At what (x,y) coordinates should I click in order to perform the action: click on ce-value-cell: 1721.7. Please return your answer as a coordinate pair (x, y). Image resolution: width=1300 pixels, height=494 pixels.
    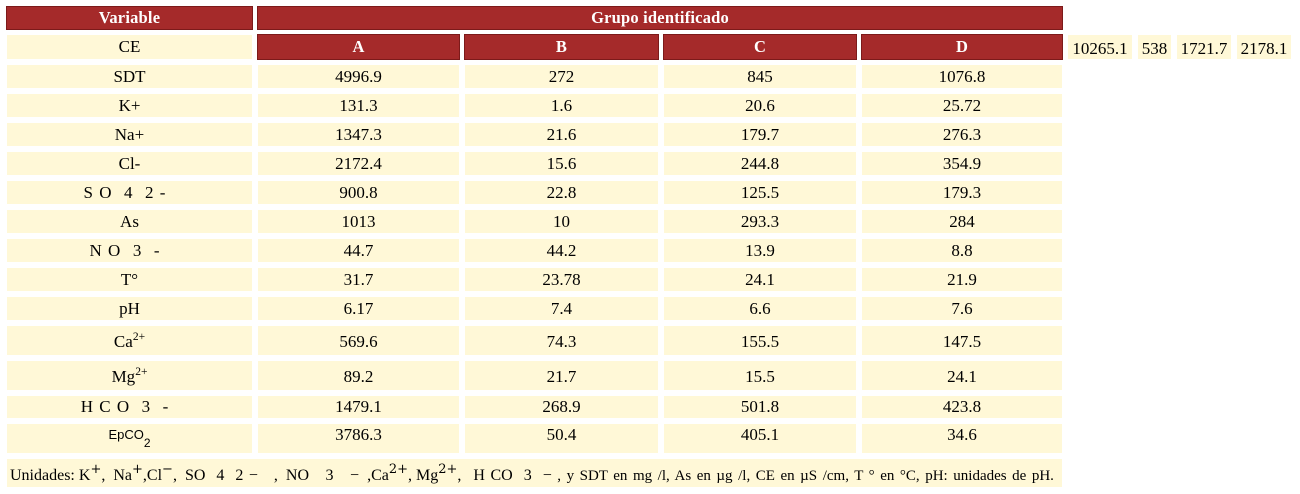
    Looking at the image, I should click on (1204, 47).